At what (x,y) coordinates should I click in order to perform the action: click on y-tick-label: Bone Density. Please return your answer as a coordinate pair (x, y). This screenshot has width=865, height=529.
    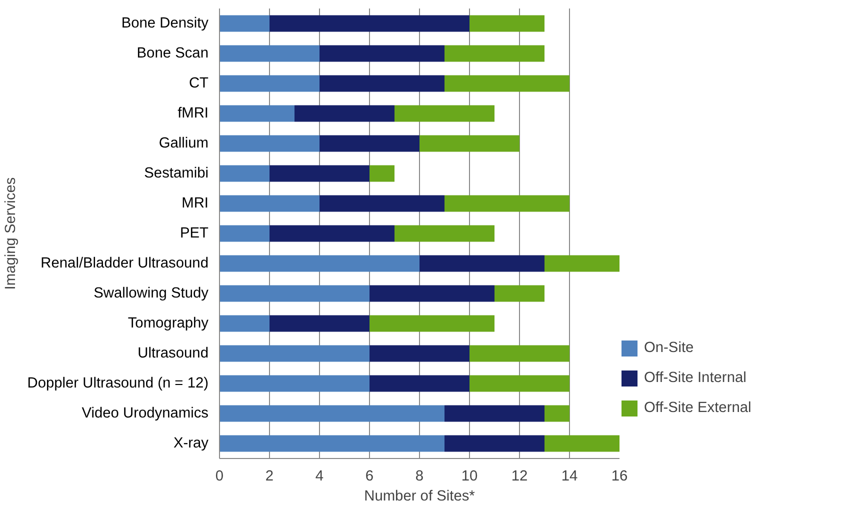
    Looking at the image, I should click on (165, 24).